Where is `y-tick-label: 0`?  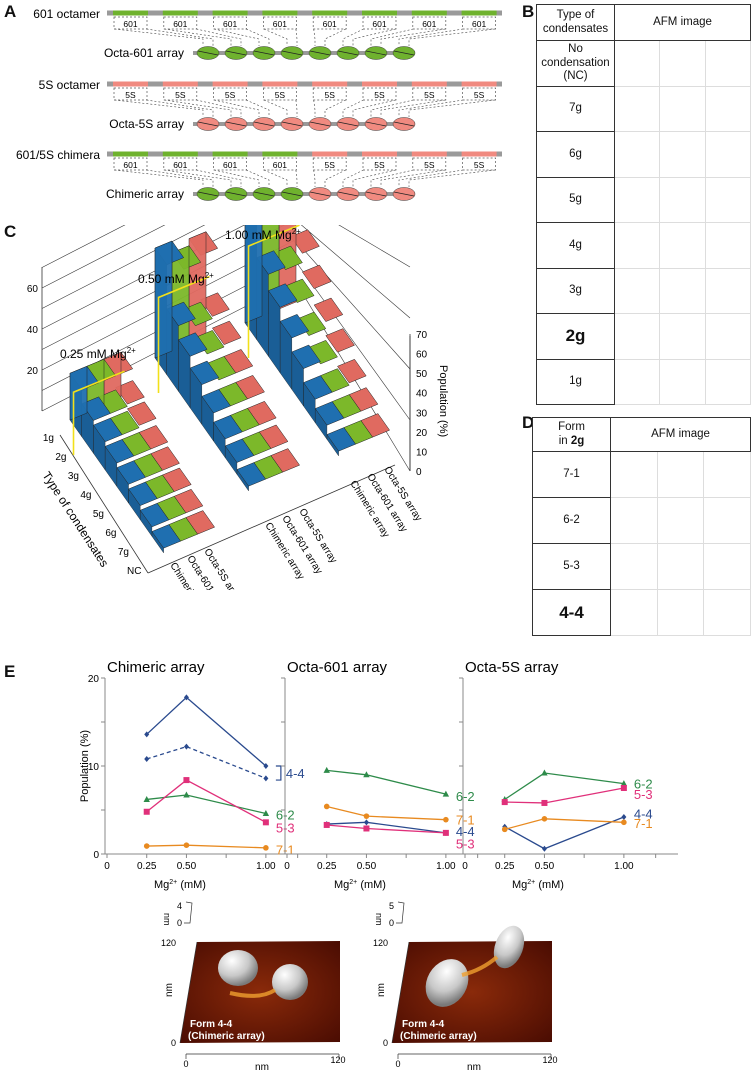 y-tick-label: 0 is located at coordinates (96, 855).